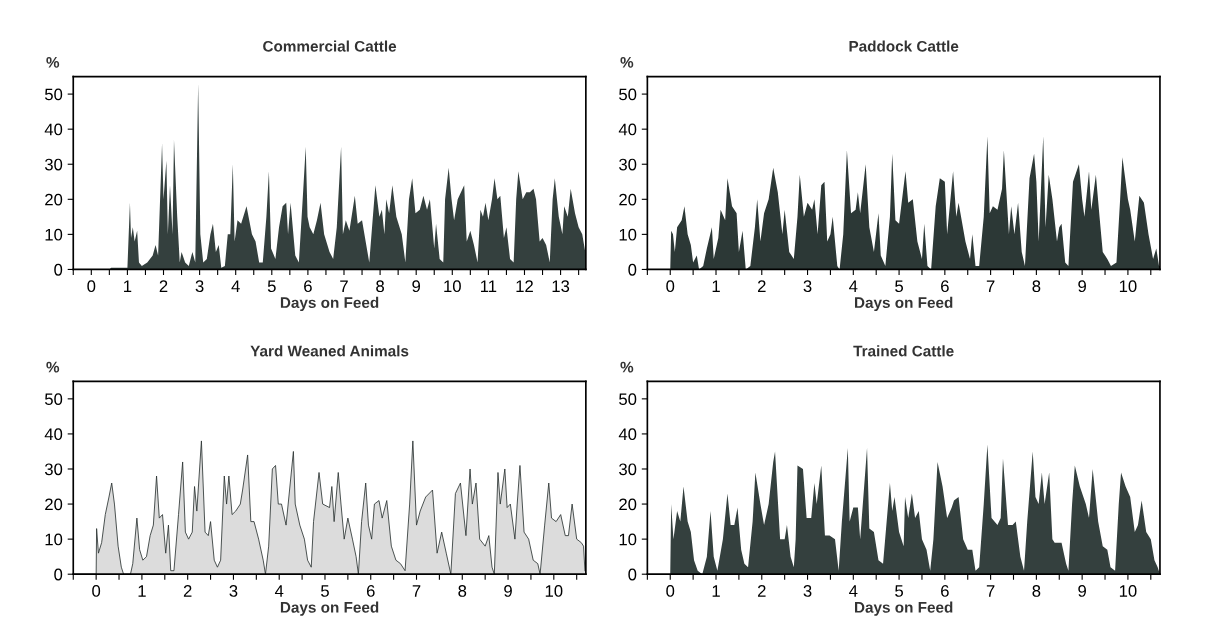  I want to click on chart-title: Yard Weaned Animals, so click(329, 351).